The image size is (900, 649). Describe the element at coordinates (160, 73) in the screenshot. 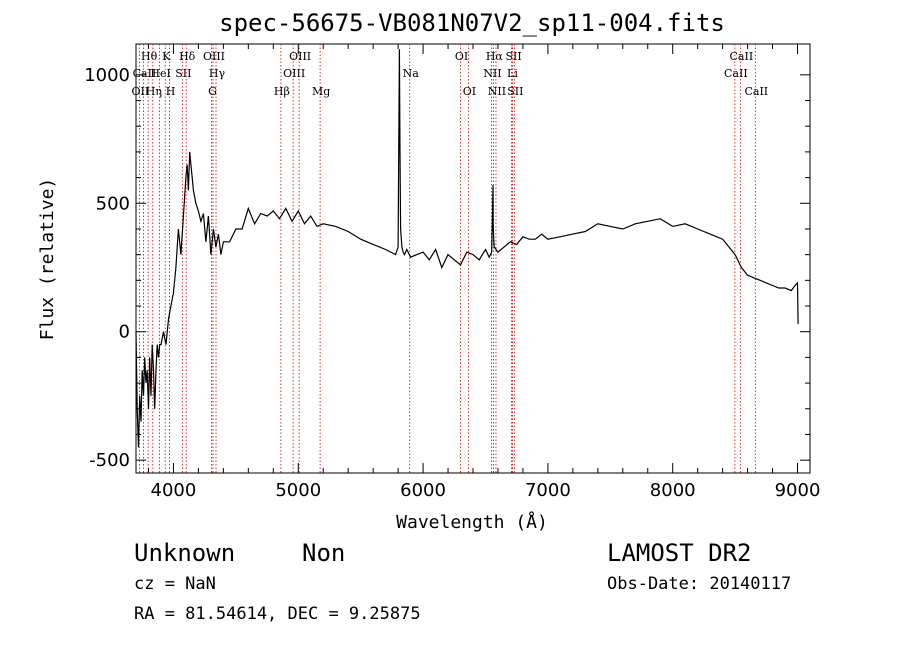

I see `line-marker-label: HeI` at that location.